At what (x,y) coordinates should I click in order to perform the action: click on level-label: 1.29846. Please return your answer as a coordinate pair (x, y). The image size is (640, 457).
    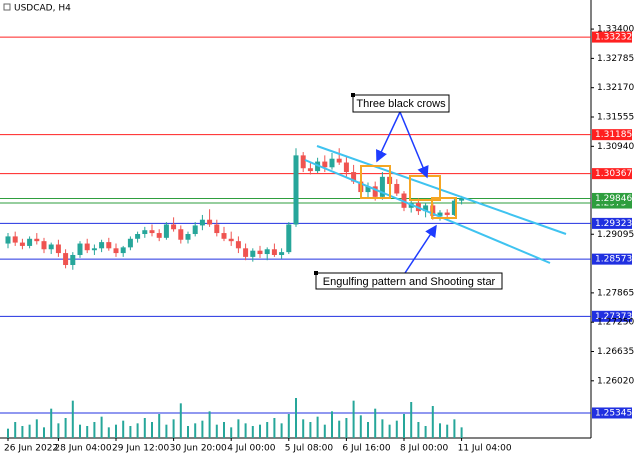
    Looking at the image, I should click on (613, 199).